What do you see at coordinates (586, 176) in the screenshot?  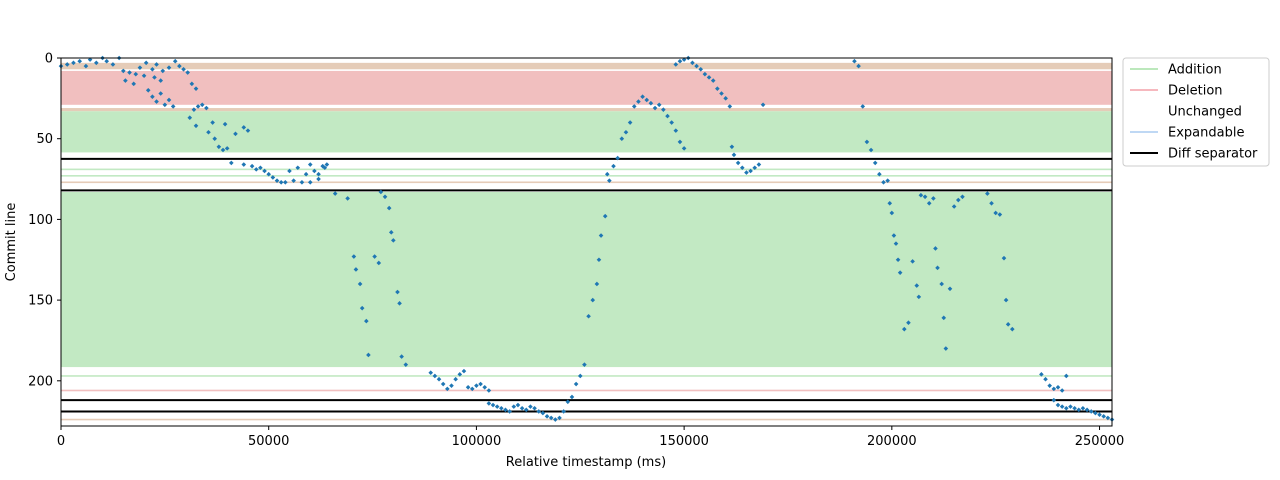 I see `addition-band` at bounding box center [586, 176].